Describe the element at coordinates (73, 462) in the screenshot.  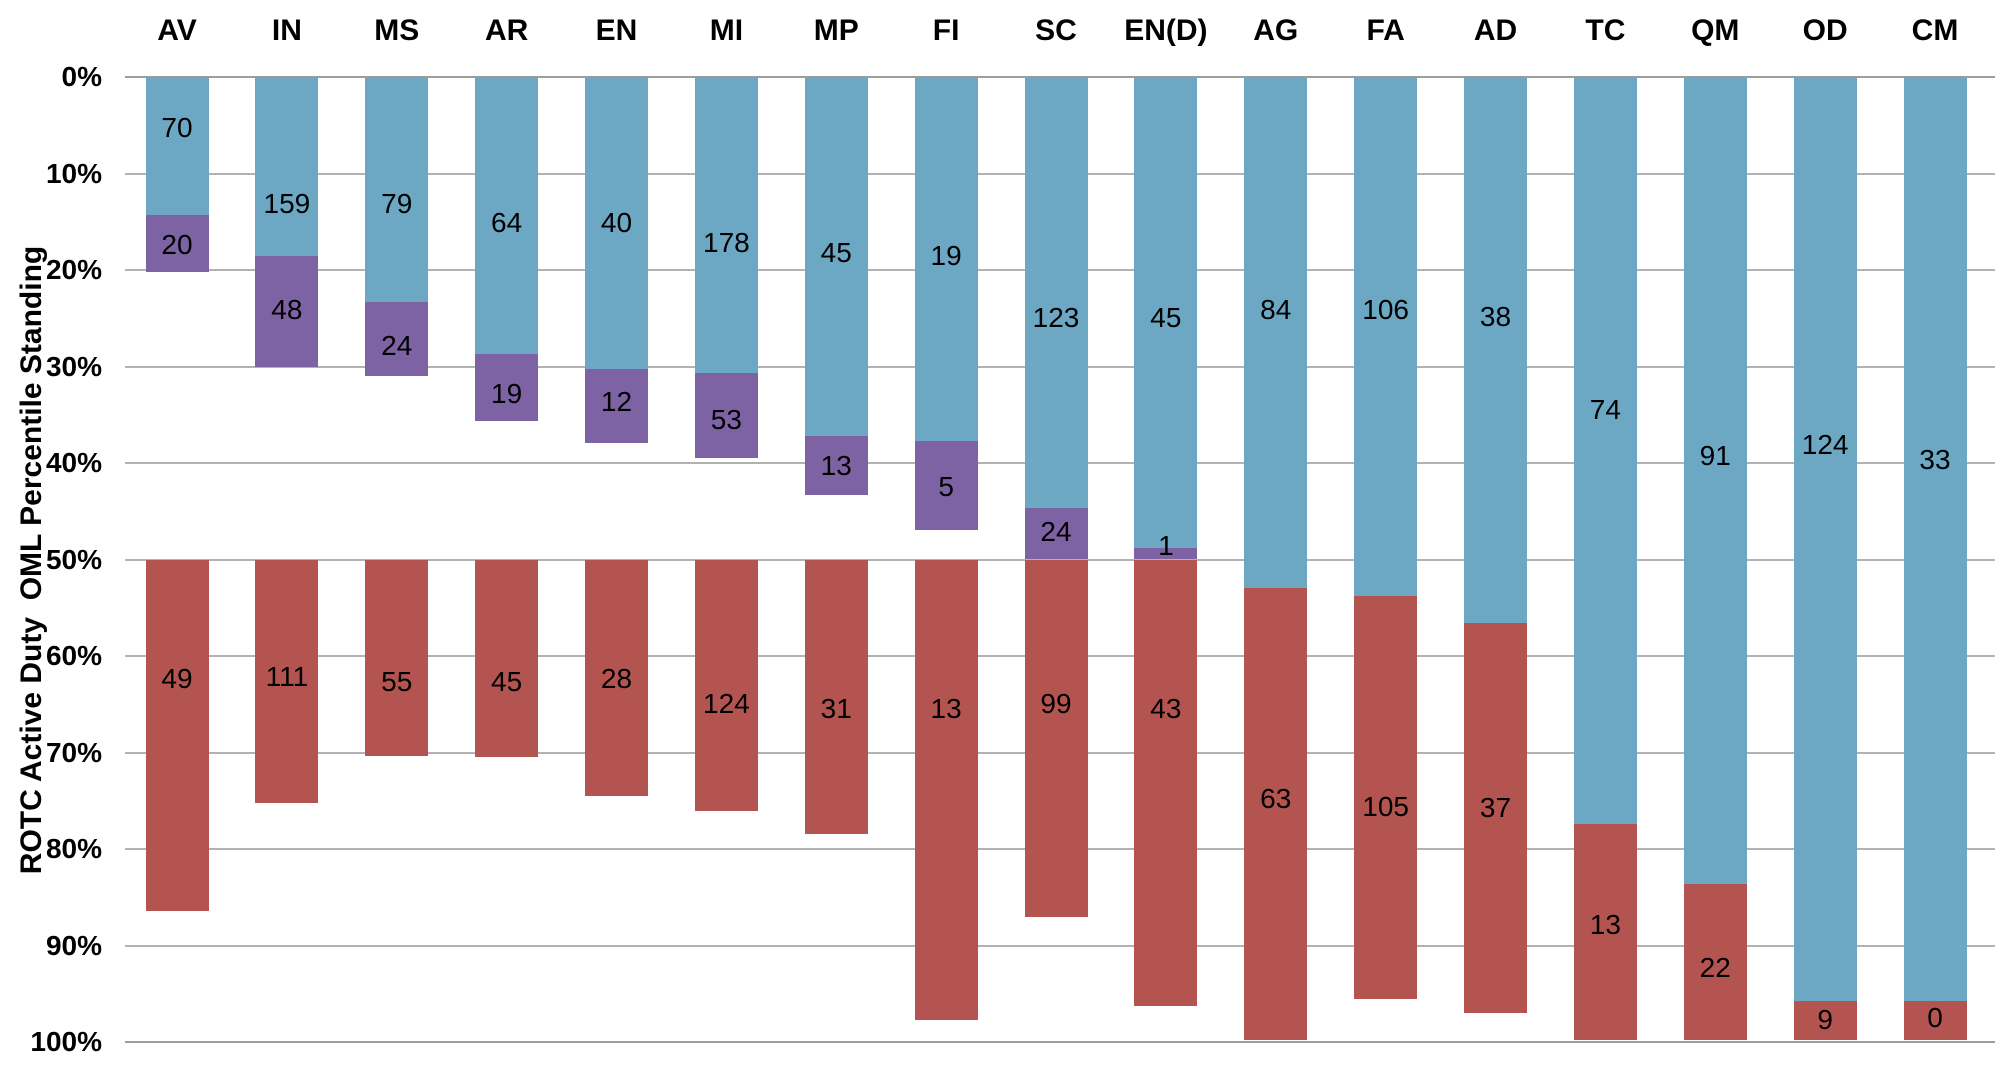
I see `y-tick-label-40: 40%` at that location.